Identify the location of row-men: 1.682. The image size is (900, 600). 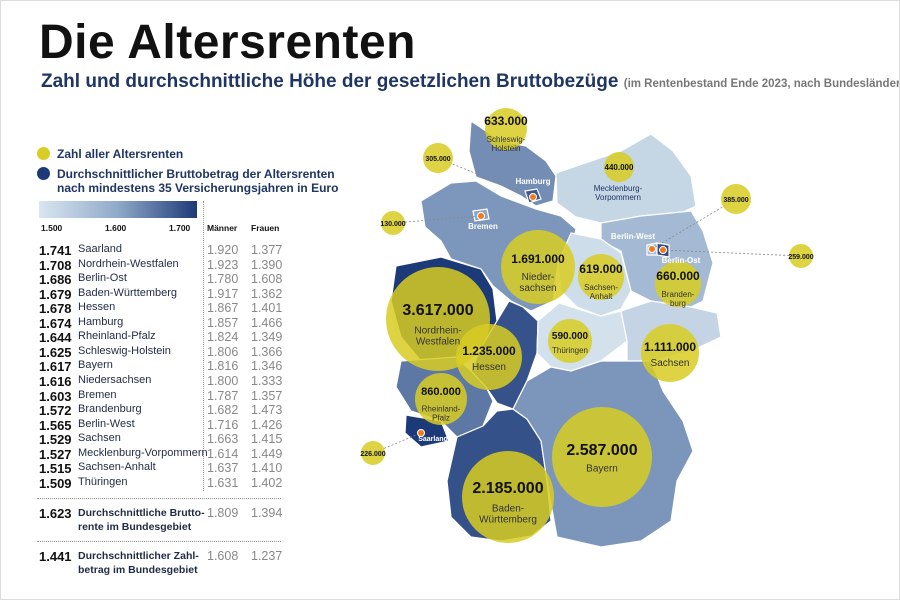
(223, 410).